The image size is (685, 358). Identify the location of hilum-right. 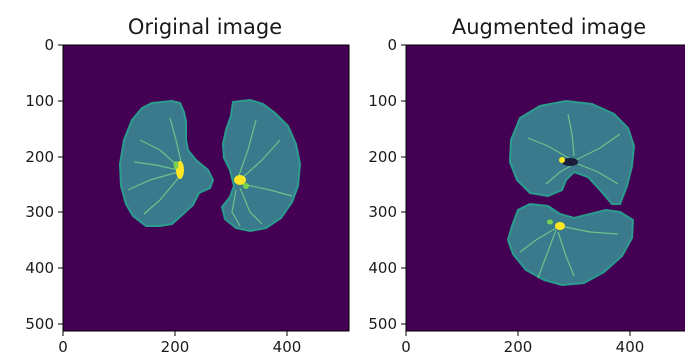
(246, 186).